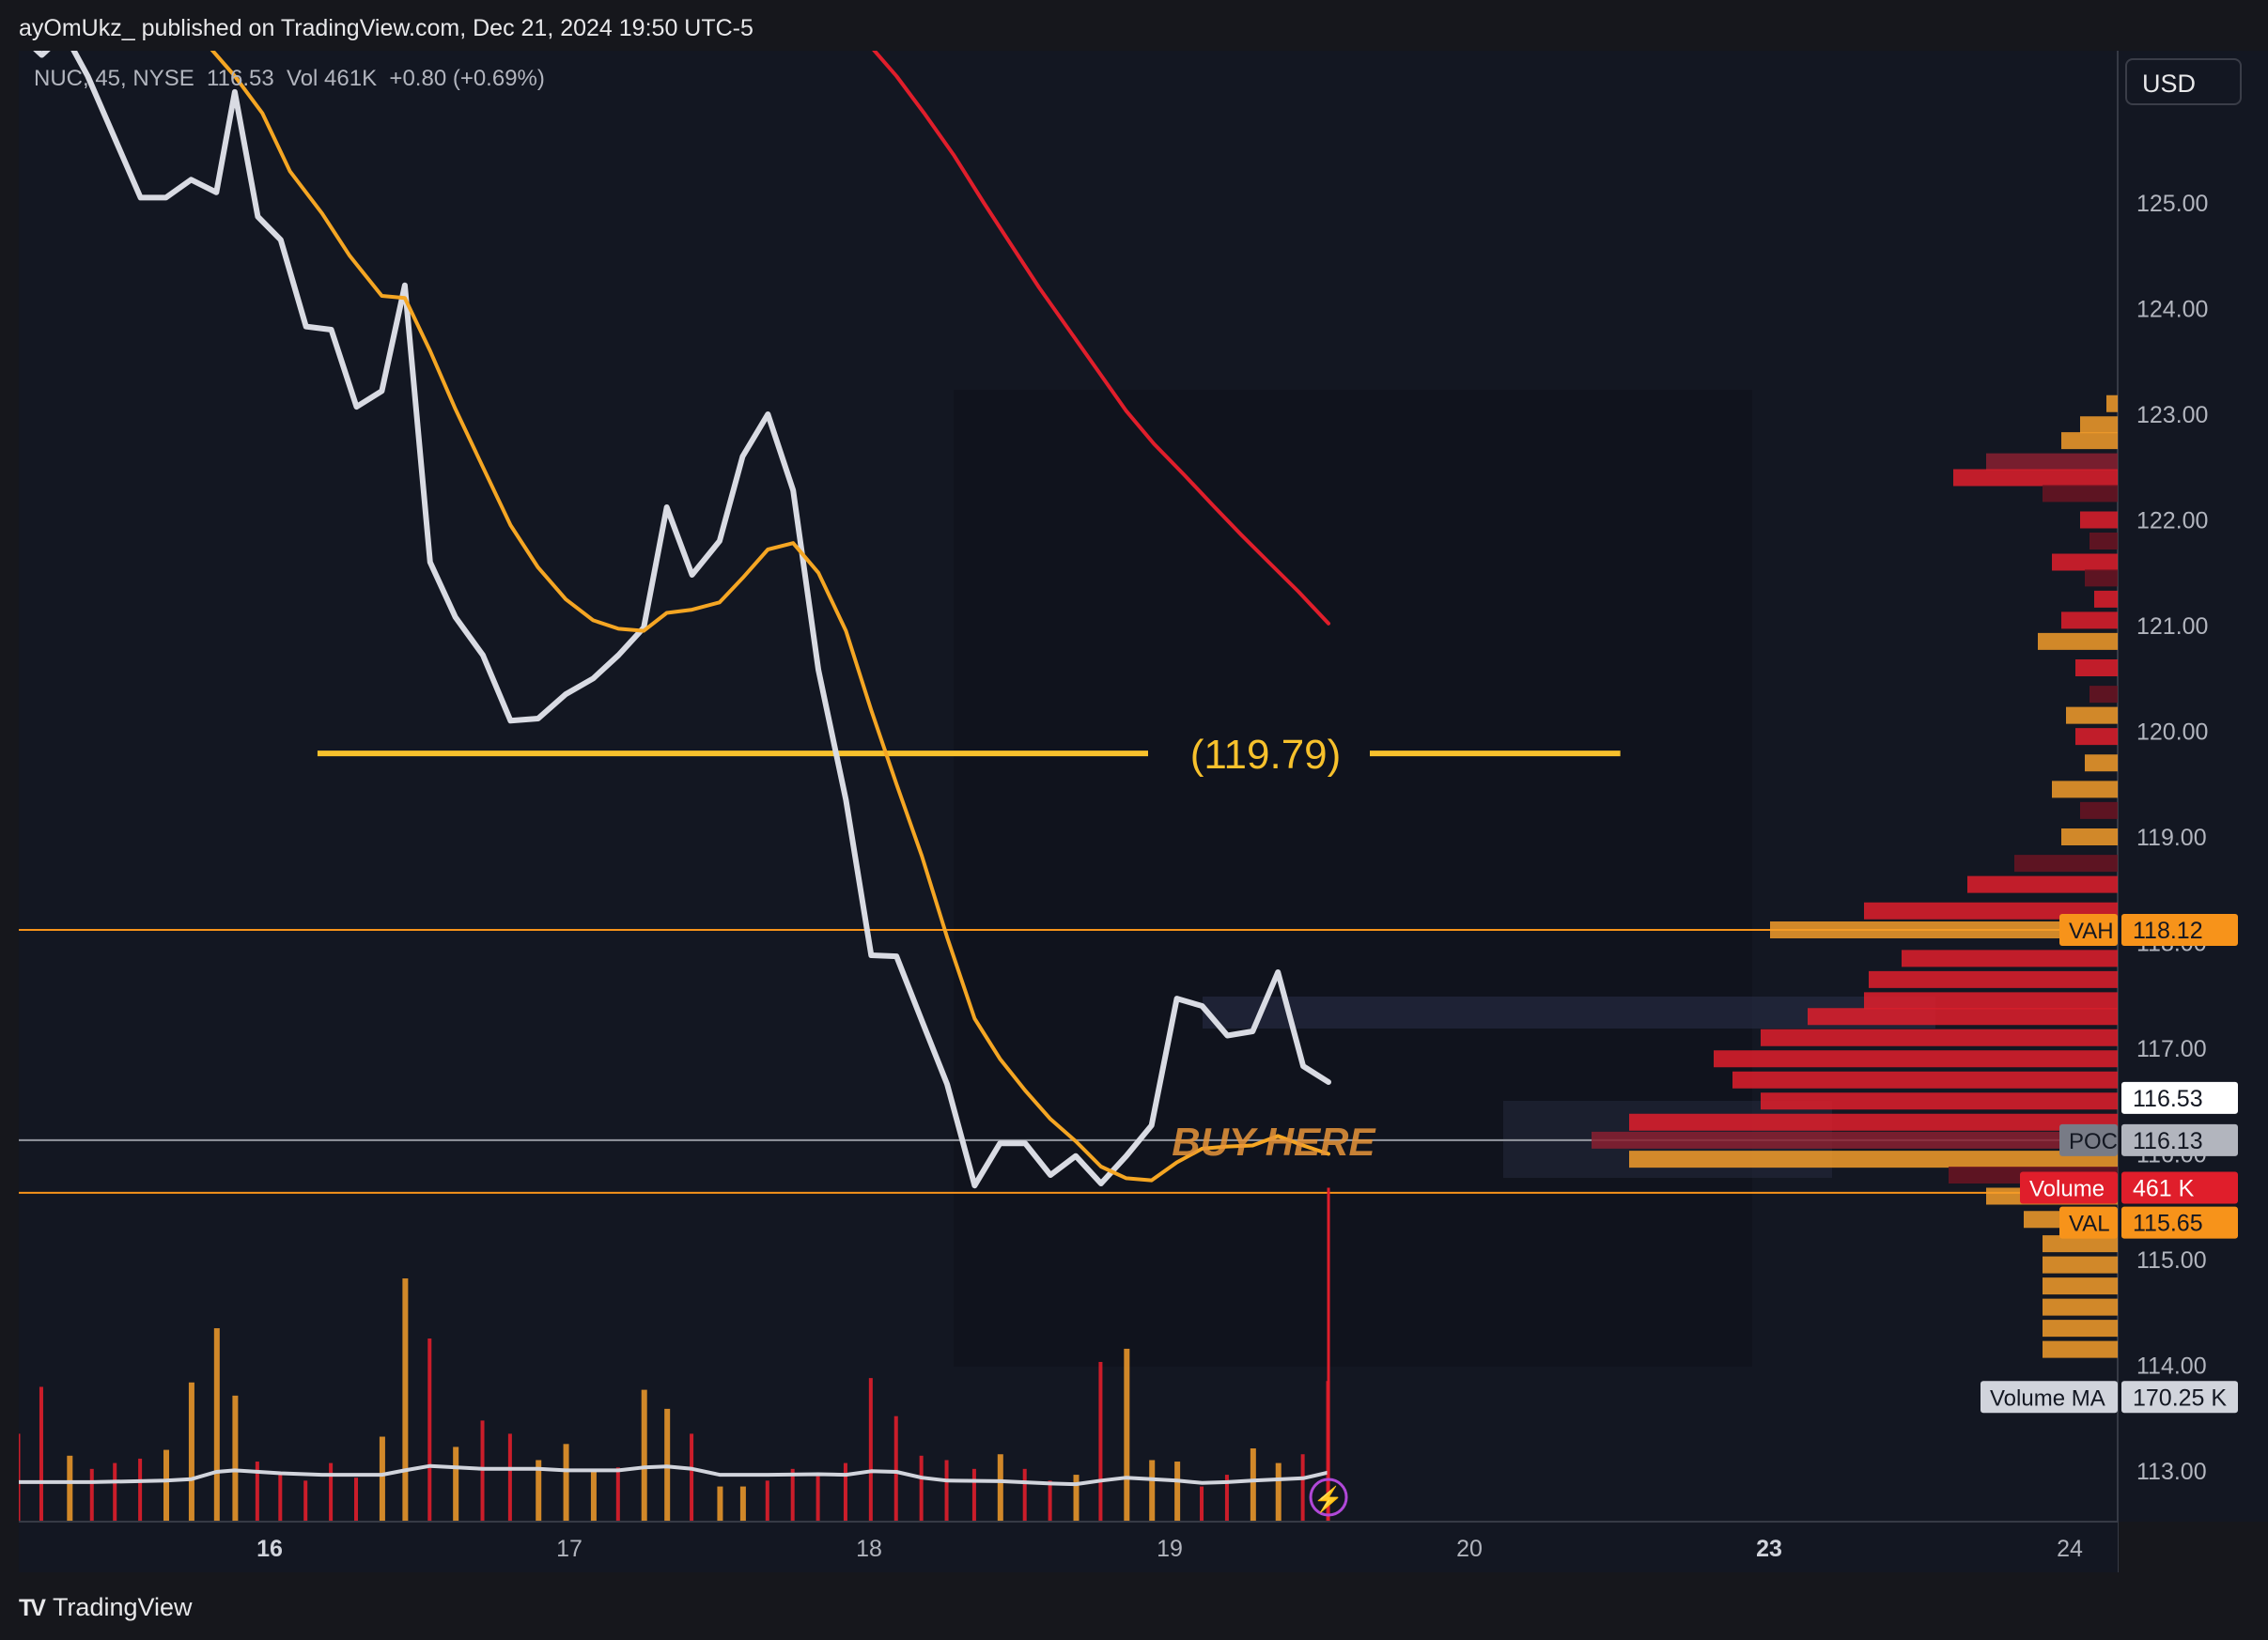  Describe the element at coordinates (2172, 310) in the screenshot. I see `y-tick-label-124: 124.00` at that location.